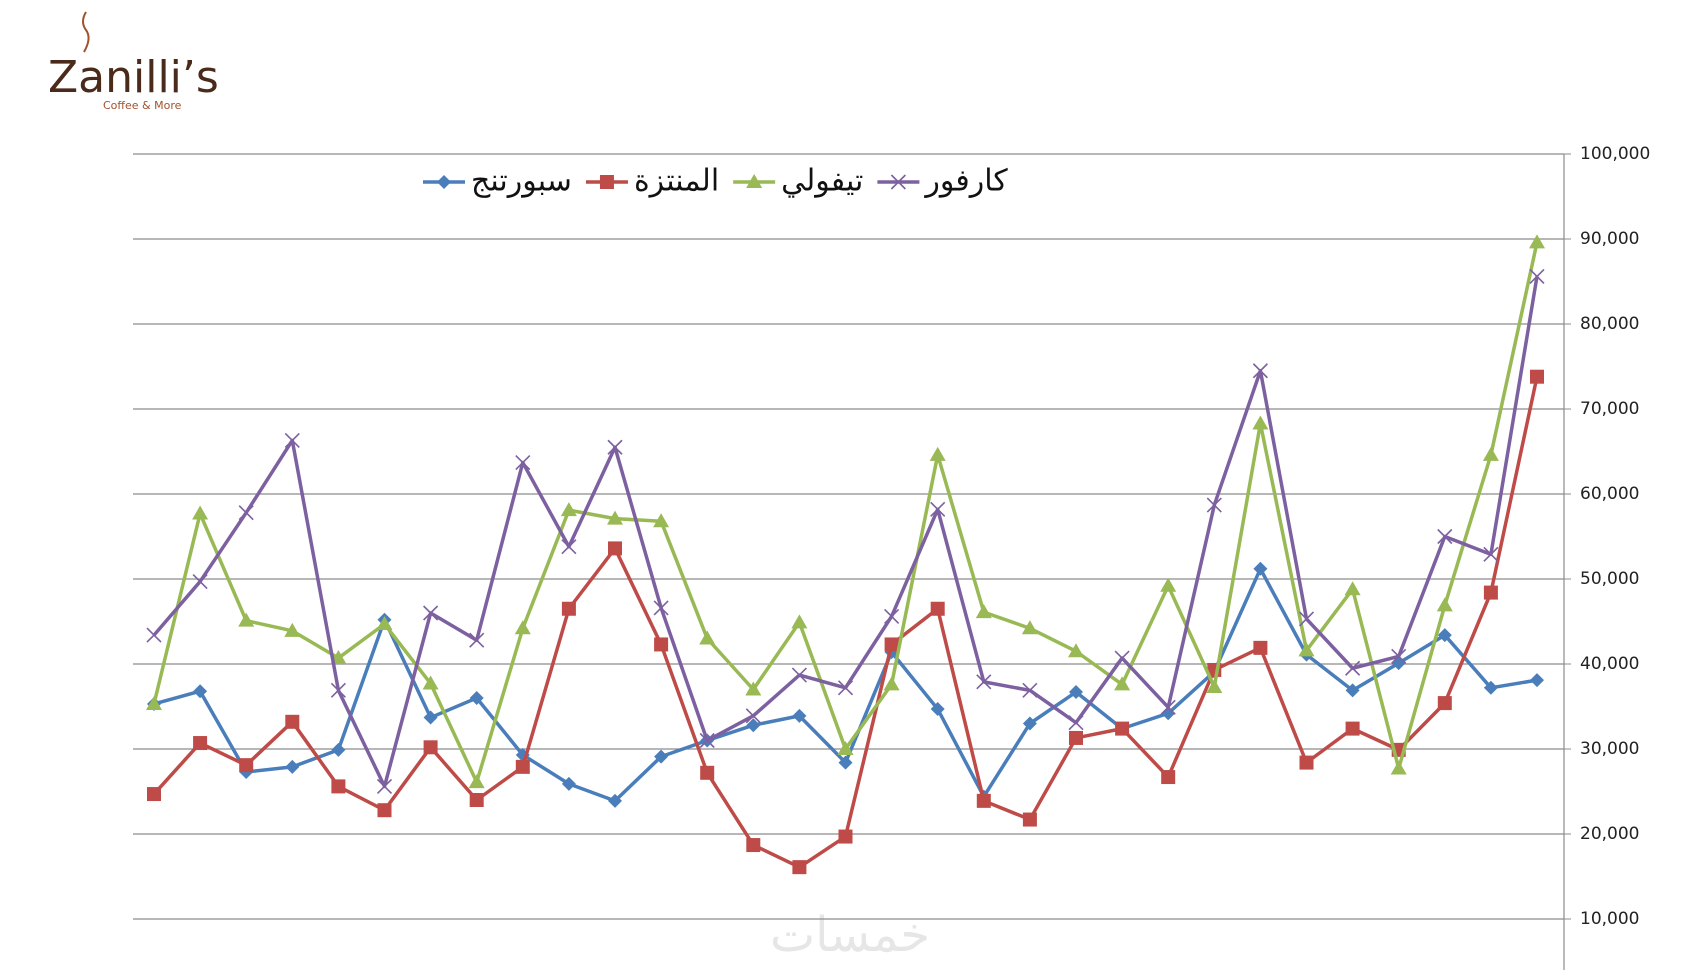 Image resolution: width=1700 pixels, height=970 pixels. Describe the element at coordinates (1609, 409) in the screenshot. I see `y-tick-label: 70,000` at that location.